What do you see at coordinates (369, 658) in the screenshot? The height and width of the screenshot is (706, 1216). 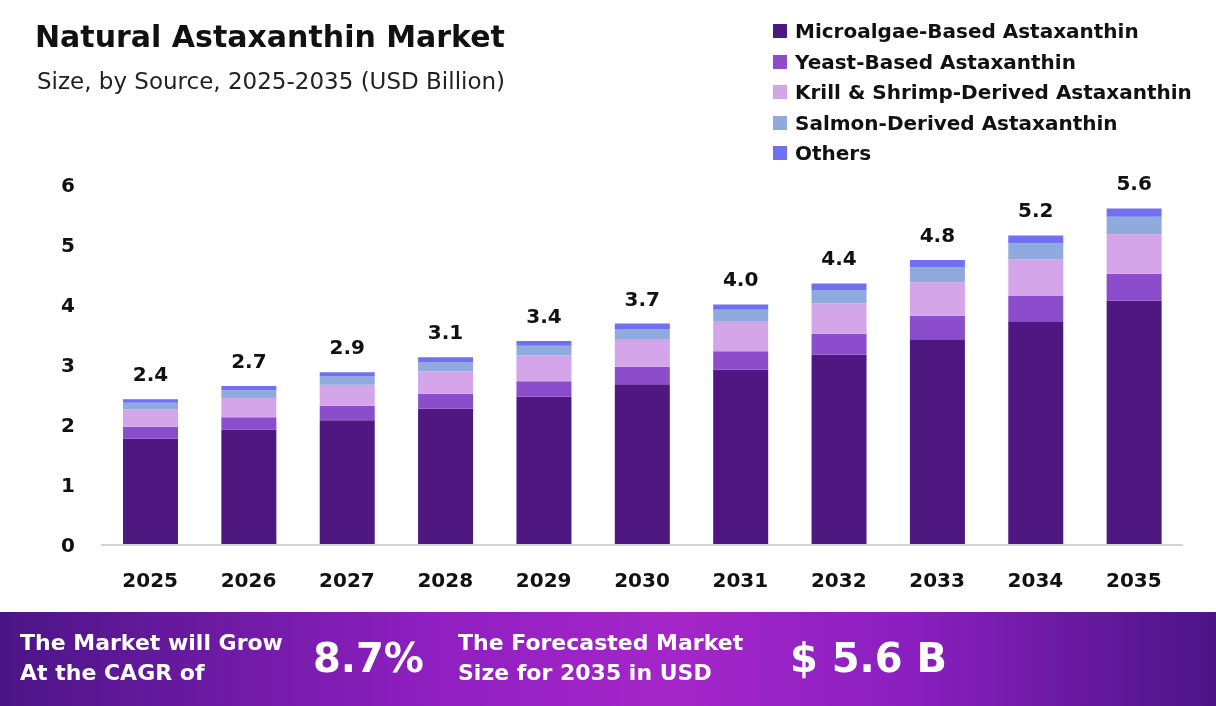 I see `text: 8.7%` at bounding box center [369, 658].